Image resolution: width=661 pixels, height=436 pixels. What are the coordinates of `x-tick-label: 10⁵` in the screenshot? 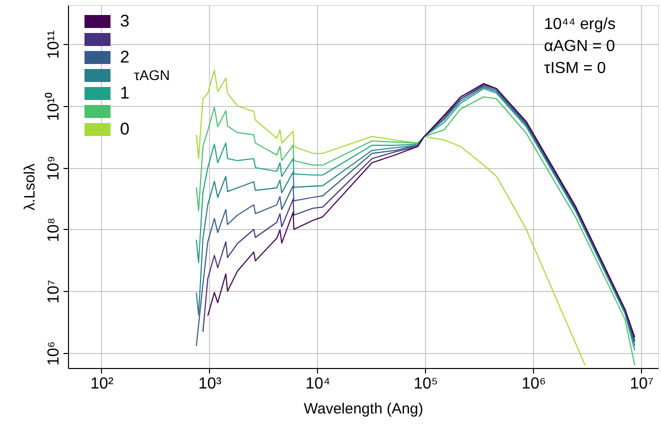 It's located at (426, 384).